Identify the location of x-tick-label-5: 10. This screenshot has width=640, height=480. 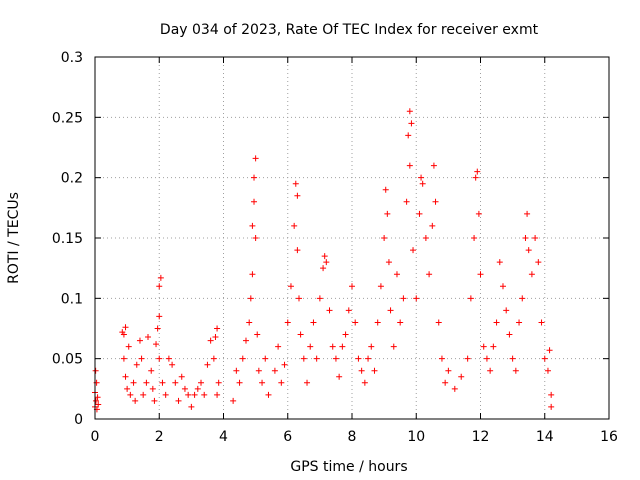
(416, 437).